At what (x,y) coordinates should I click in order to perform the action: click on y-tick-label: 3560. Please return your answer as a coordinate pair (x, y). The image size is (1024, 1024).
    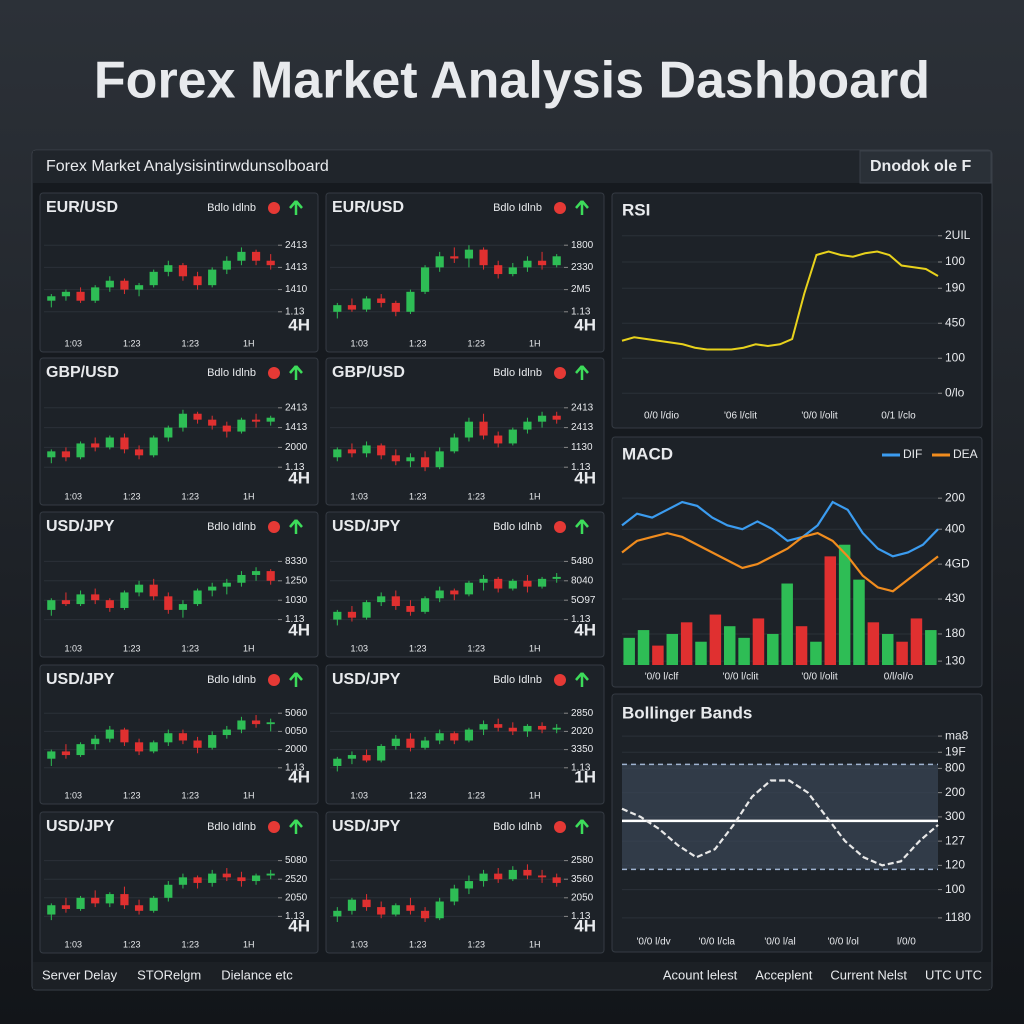
    Looking at the image, I should click on (582, 879).